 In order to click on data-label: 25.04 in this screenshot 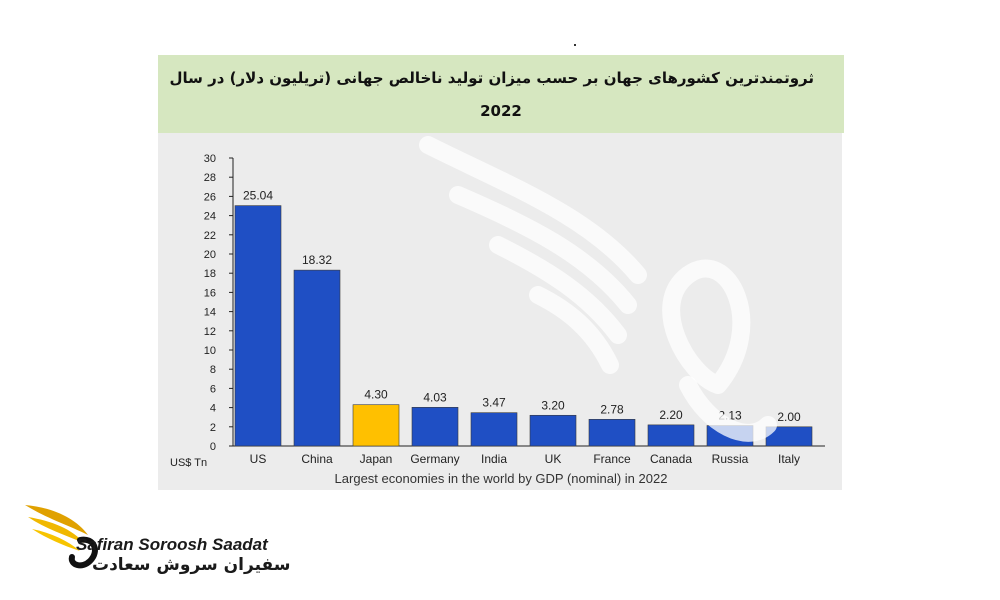, I will do `click(258, 196)`.